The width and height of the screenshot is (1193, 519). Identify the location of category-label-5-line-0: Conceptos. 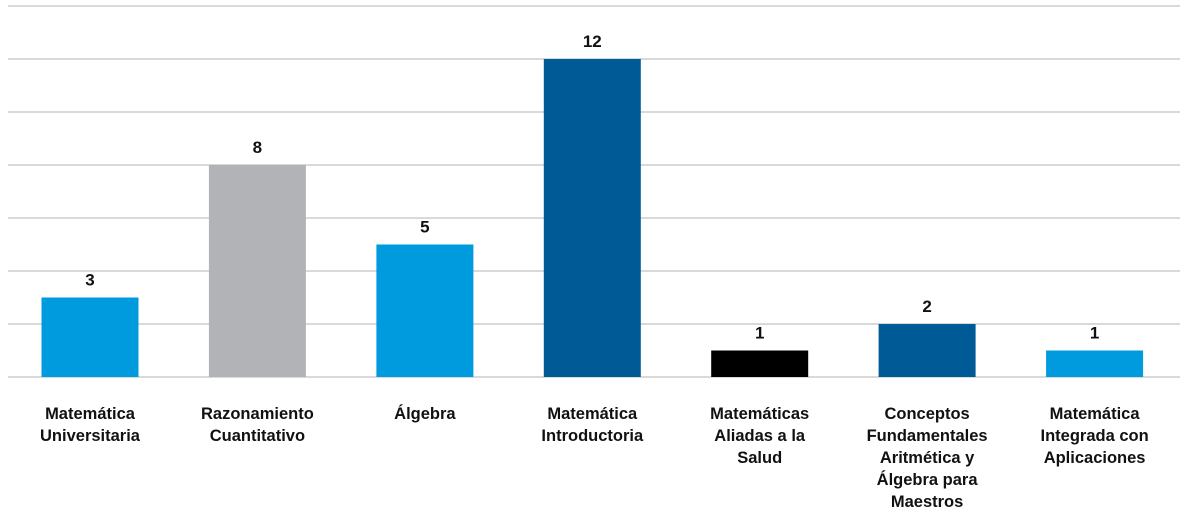
(926, 414).